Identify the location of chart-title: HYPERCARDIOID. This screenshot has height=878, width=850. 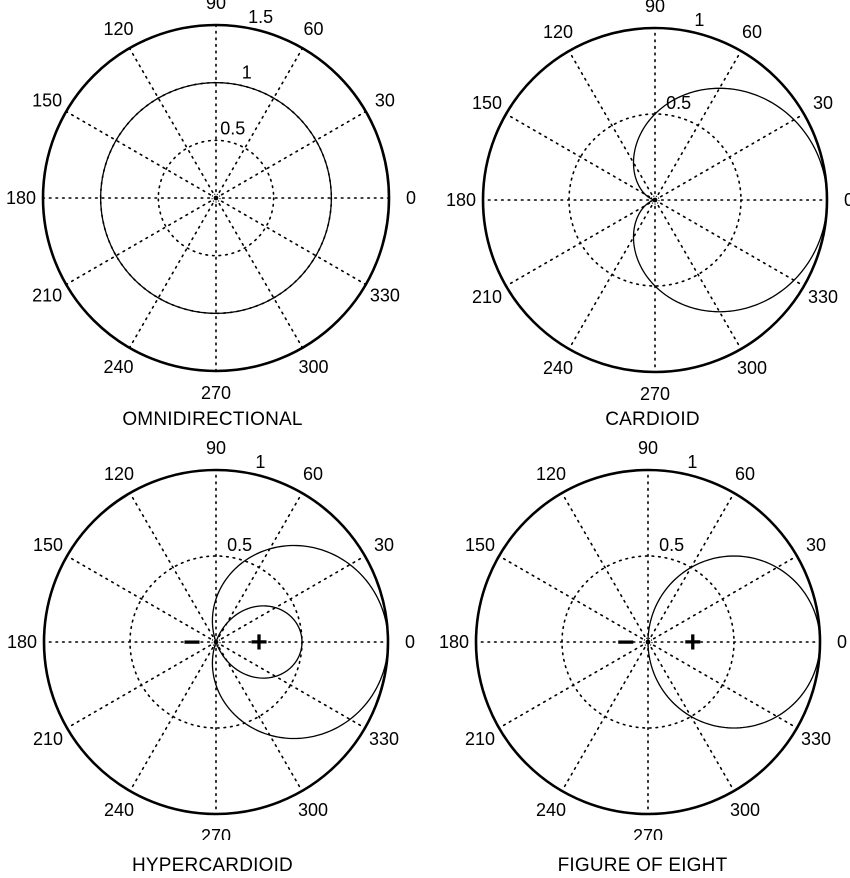
(212, 865).